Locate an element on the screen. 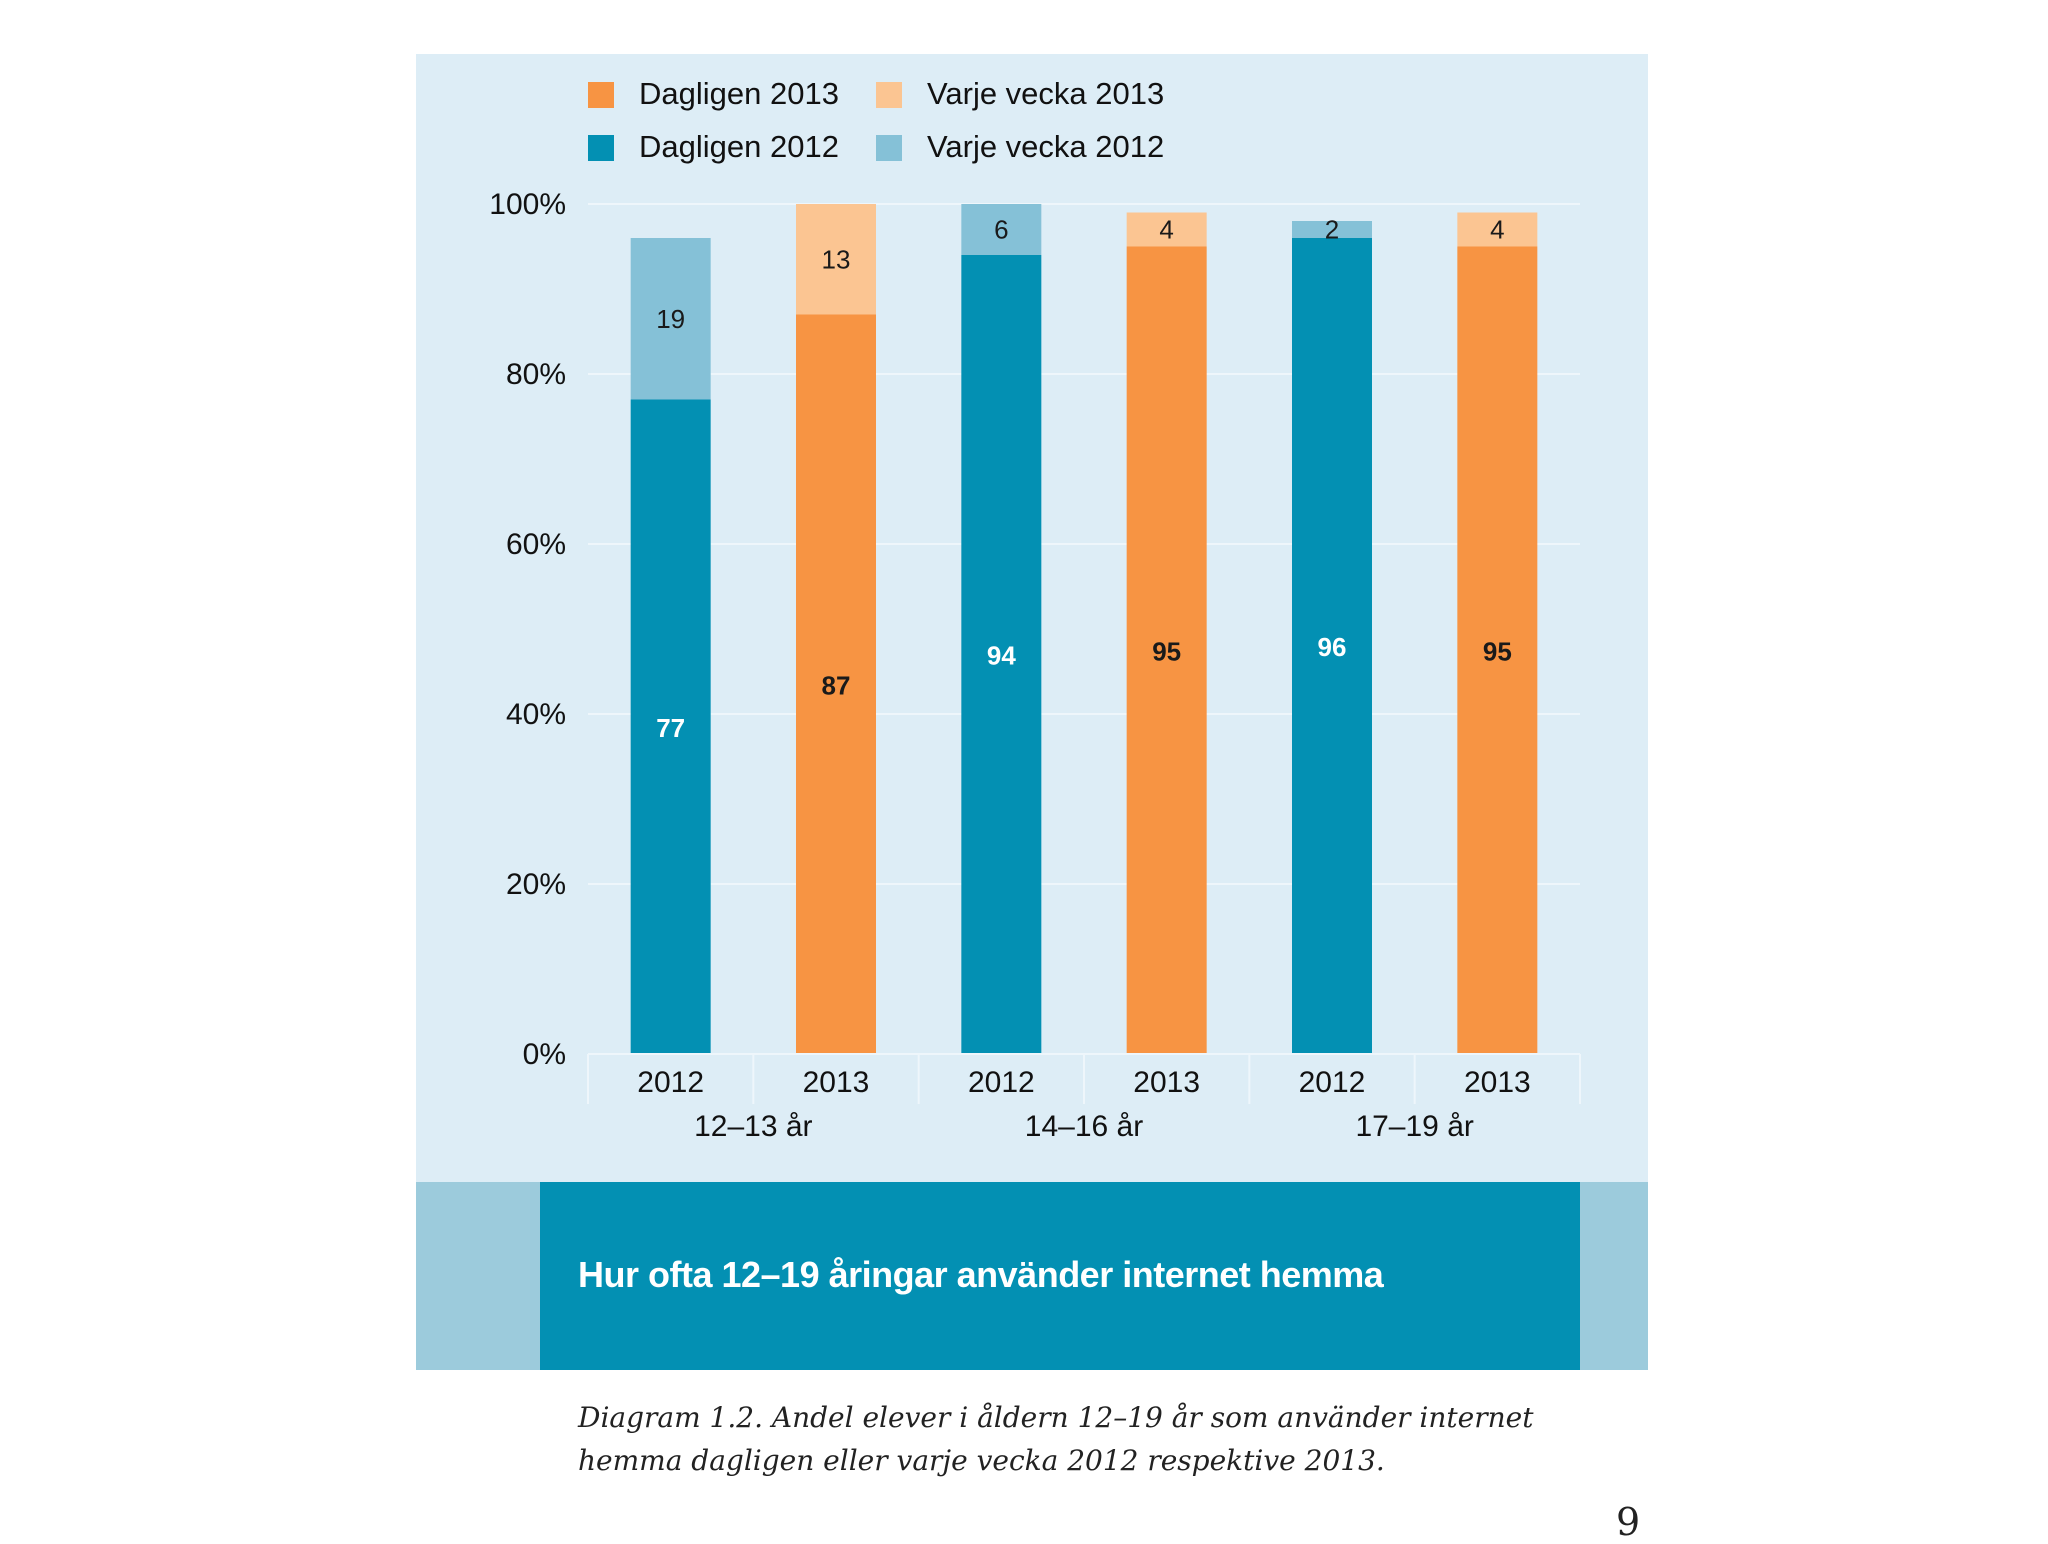 The height and width of the screenshot is (1544, 2048). legend-label: Dagligen 2013 is located at coordinates (739, 93).